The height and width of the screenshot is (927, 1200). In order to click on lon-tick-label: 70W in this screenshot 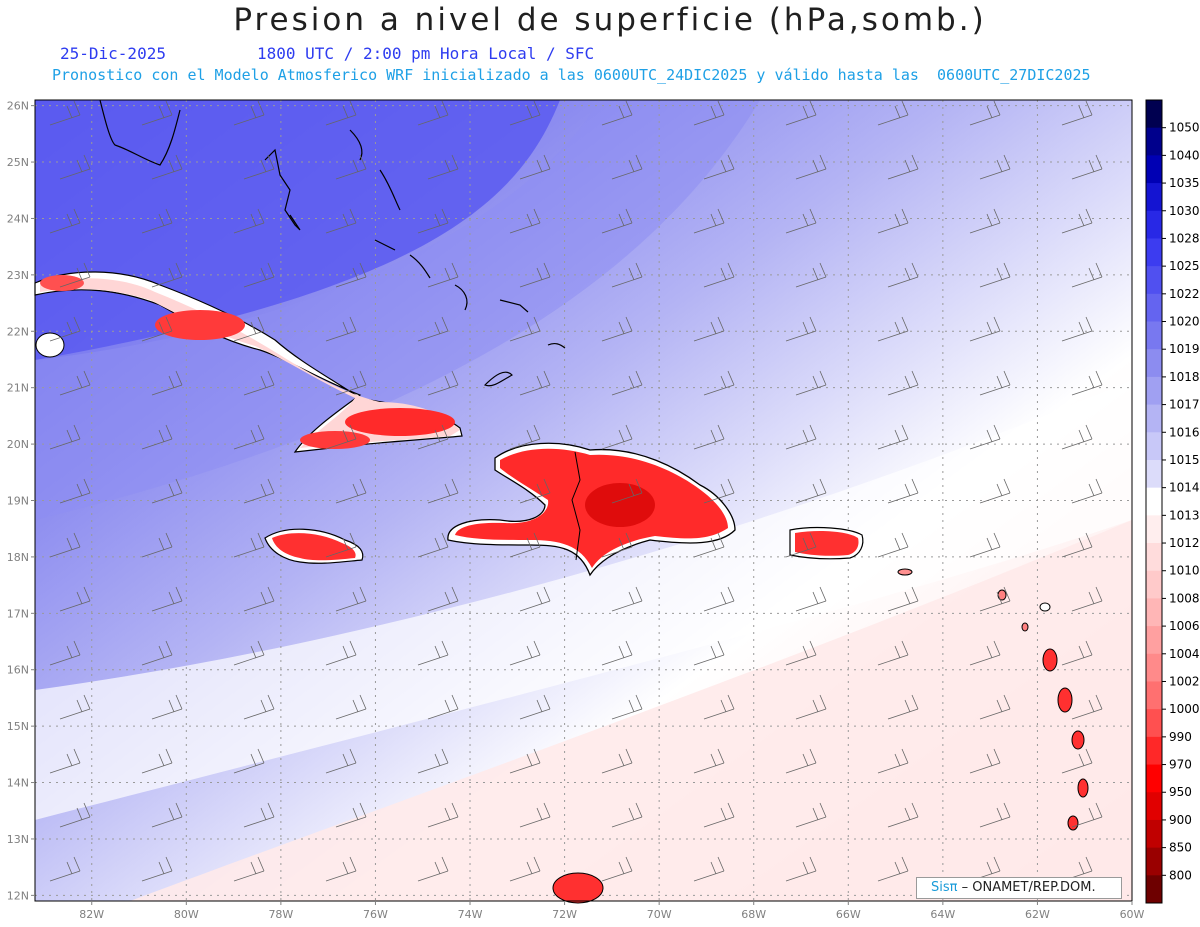, I will do `click(659, 914)`.